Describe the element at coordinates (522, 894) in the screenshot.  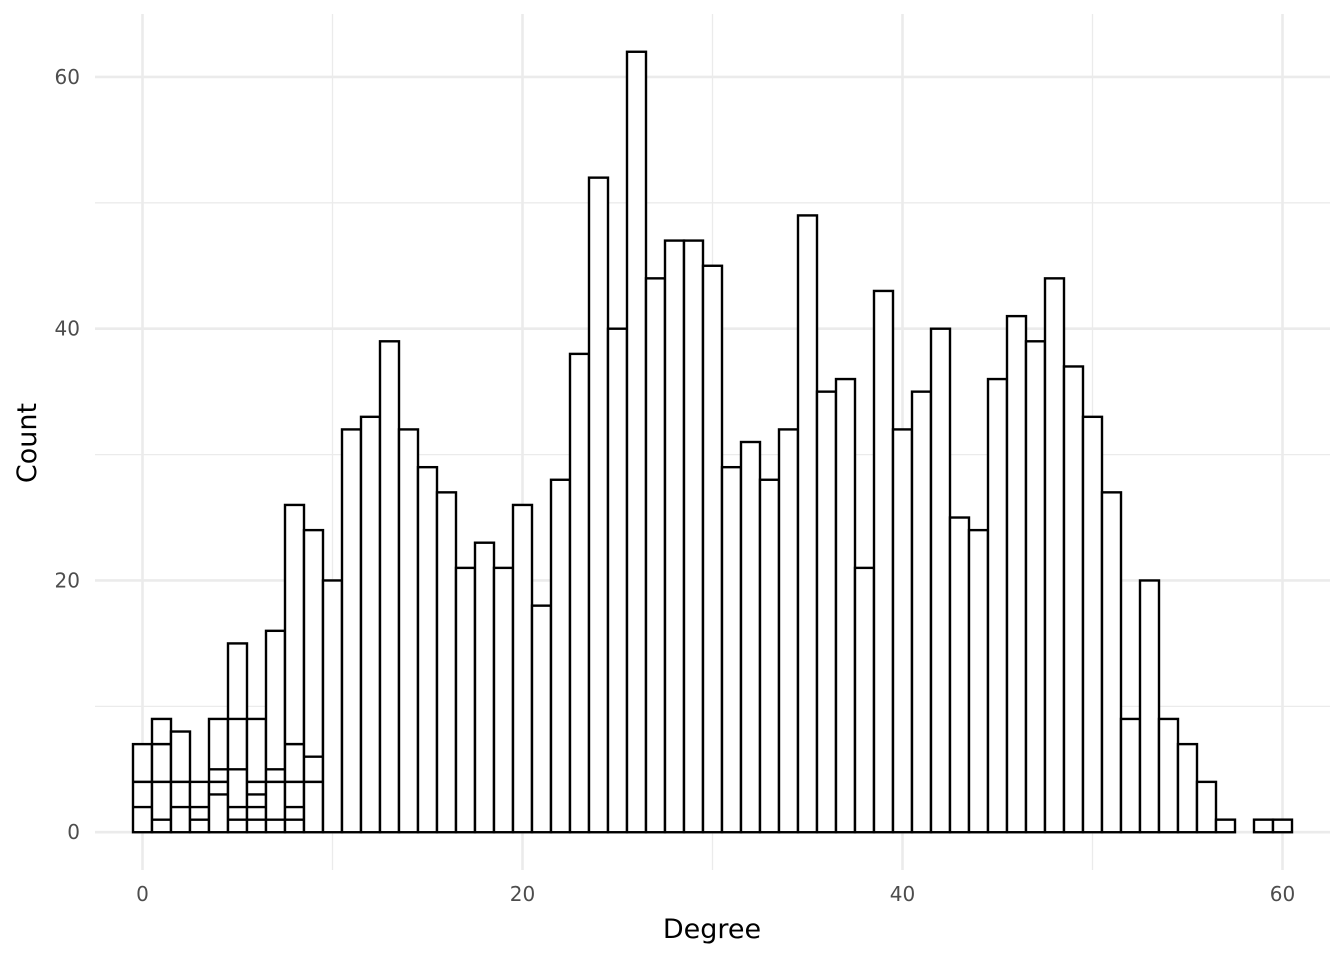
I see `x-tick-label: 20` at that location.